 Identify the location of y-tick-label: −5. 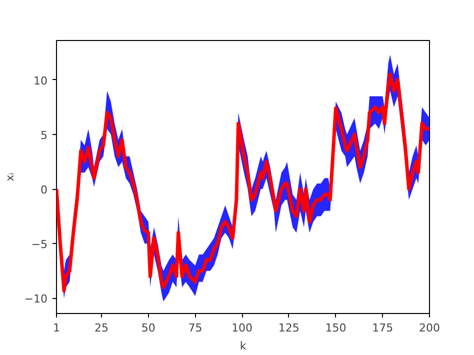
(39, 245).